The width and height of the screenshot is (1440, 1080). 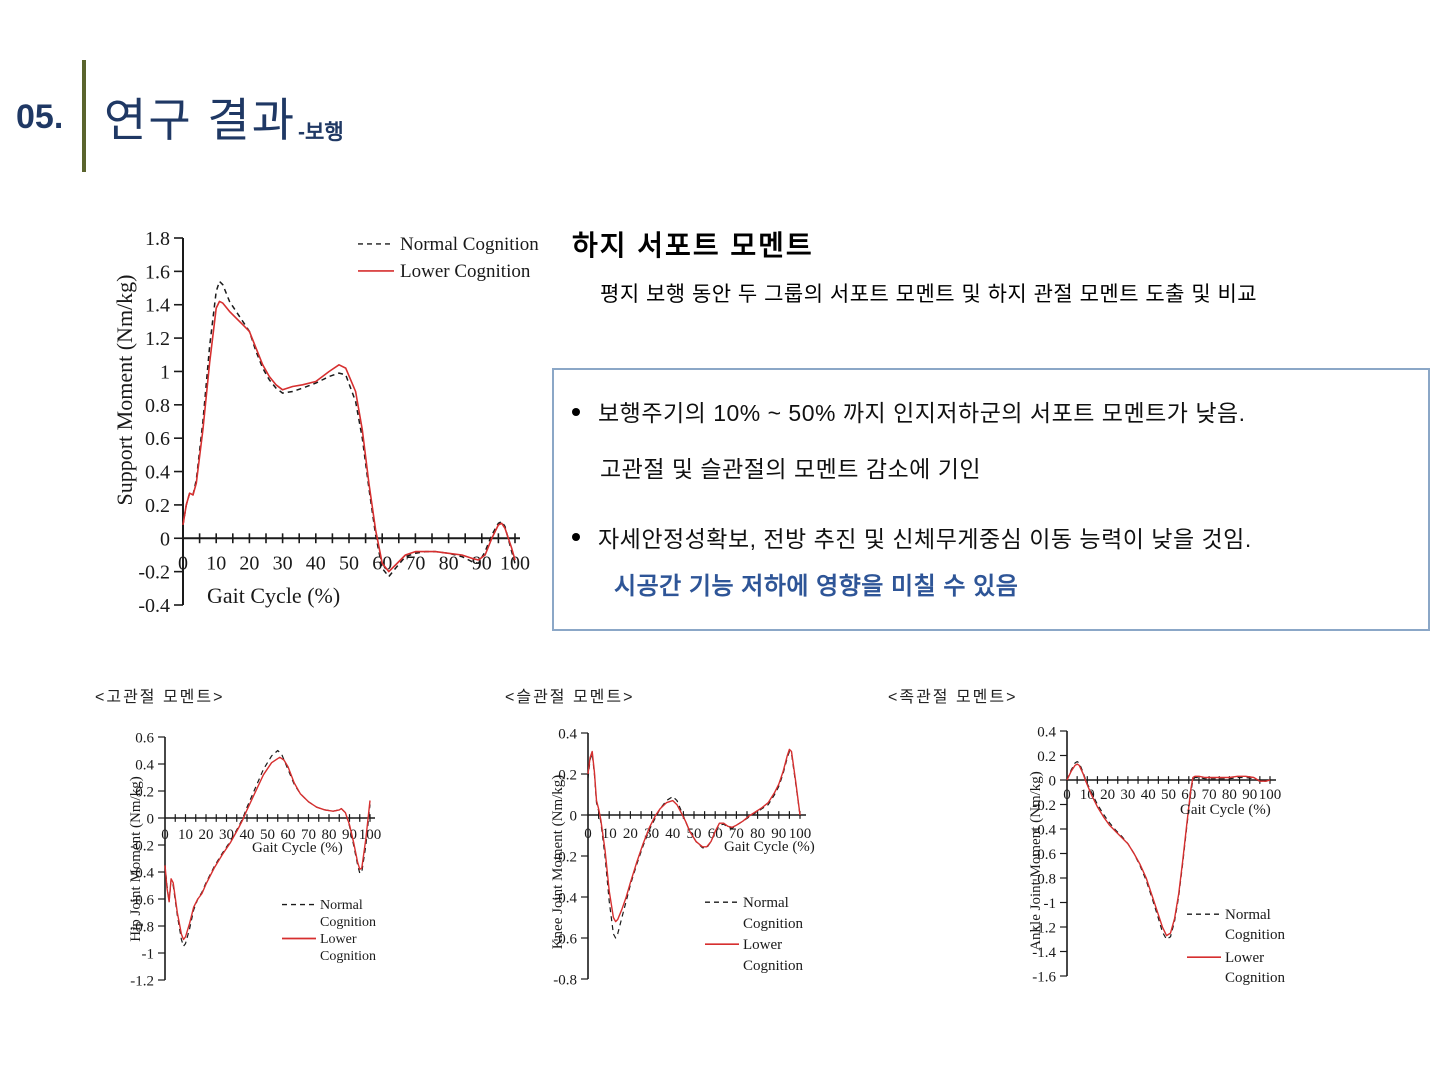 I want to click on svg-text: 1, so click(x=165, y=372).